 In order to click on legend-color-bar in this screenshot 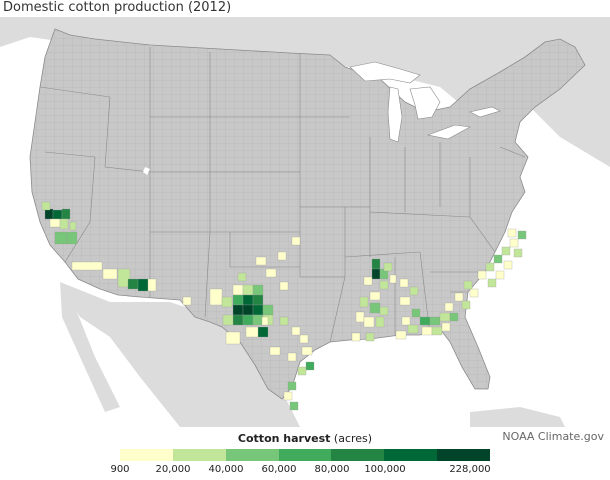, I will do `click(305, 455)`.